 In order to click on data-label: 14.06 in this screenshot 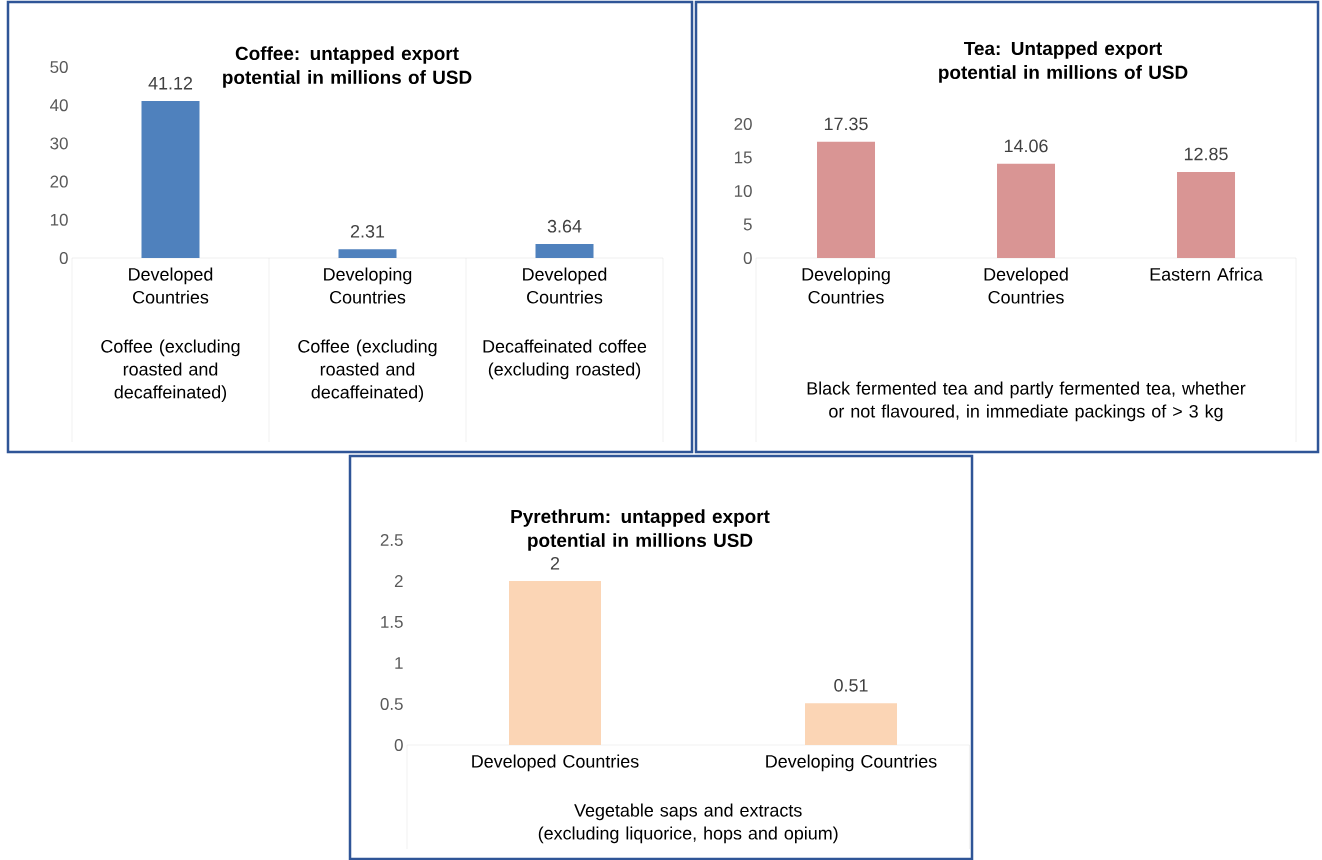, I will do `click(1026, 146)`.